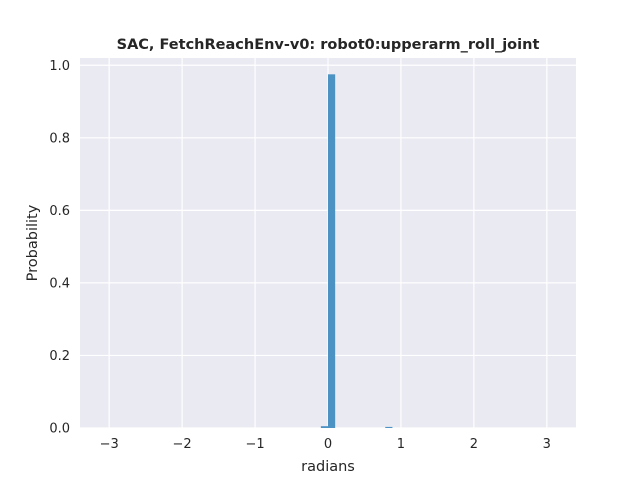 The height and width of the screenshot is (480, 640). What do you see at coordinates (109, 444) in the screenshot?
I see `x-tick-label-0: −3` at bounding box center [109, 444].